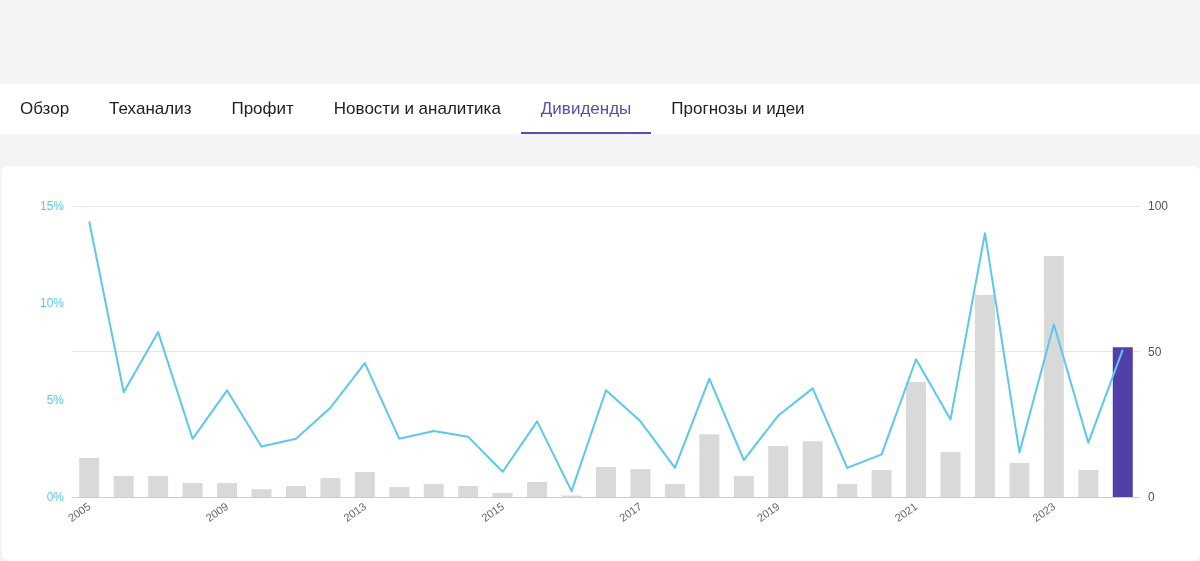 Image resolution: width=1200 pixels, height=561 pixels. What do you see at coordinates (45, 109) in the screenshot?
I see `text: Обзор` at bounding box center [45, 109].